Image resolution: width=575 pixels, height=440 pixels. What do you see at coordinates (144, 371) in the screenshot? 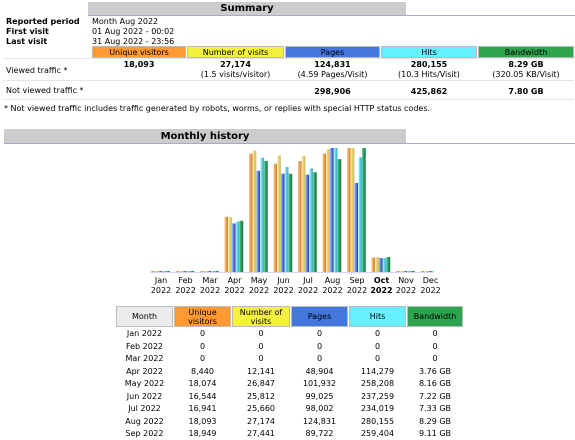
I see `table-cell: Apr 2022` at bounding box center [144, 371].